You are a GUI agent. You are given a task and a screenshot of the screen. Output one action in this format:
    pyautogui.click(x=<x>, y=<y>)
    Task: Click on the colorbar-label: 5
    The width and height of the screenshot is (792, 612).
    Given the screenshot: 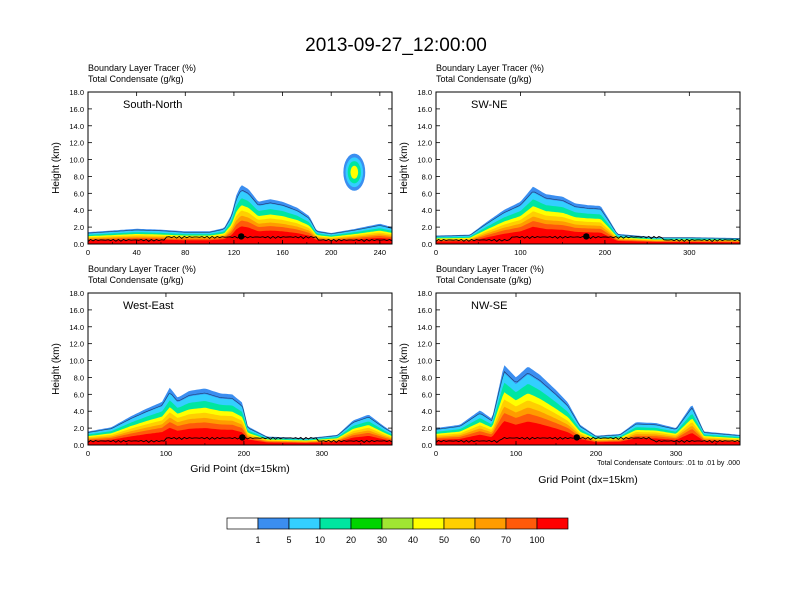 What is the action you would take?
    pyautogui.click(x=288, y=540)
    